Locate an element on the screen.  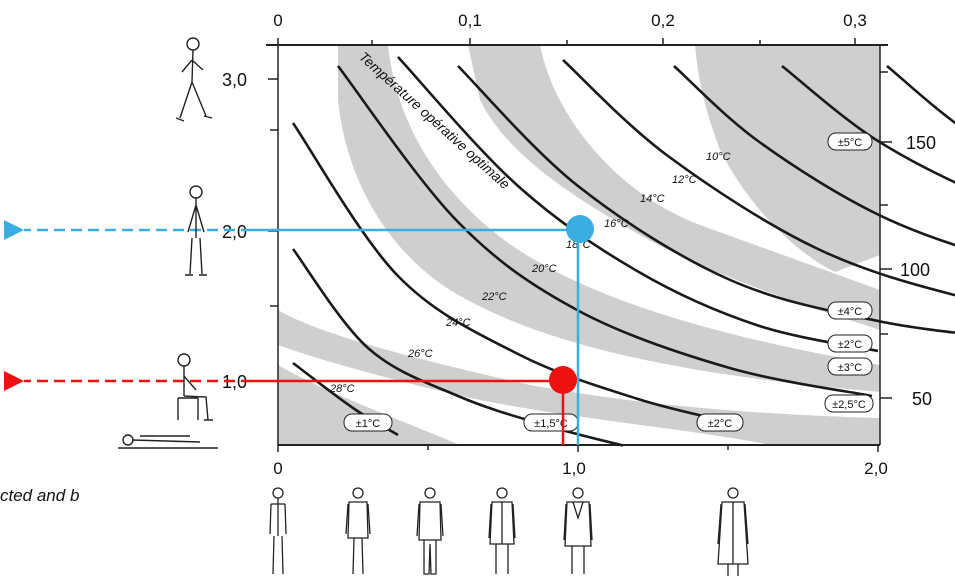
isotherm-label: 10°C is located at coordinates (718, 157).